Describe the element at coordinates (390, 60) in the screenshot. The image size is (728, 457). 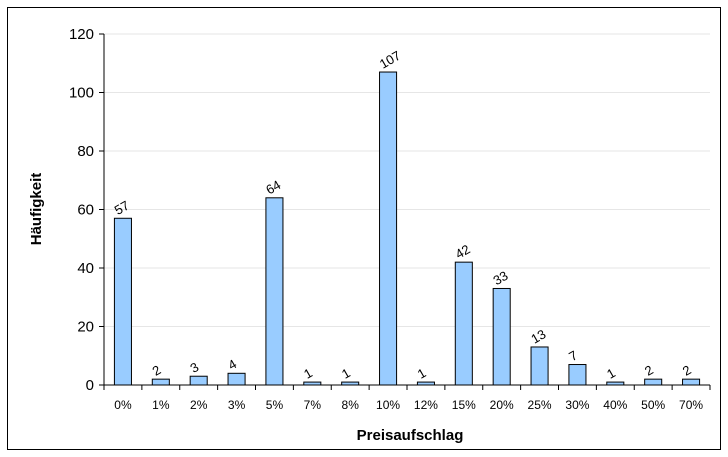
I see `data-label: 107` at that location.